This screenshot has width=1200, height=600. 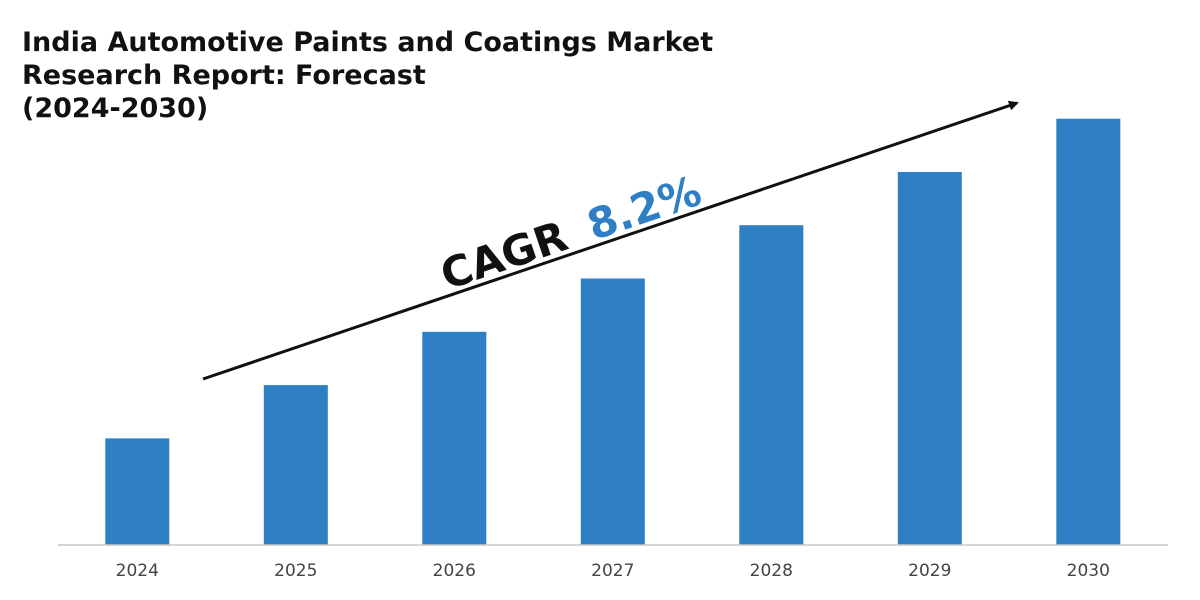 I want to click on bar-2029, so click(x=929, y=358).